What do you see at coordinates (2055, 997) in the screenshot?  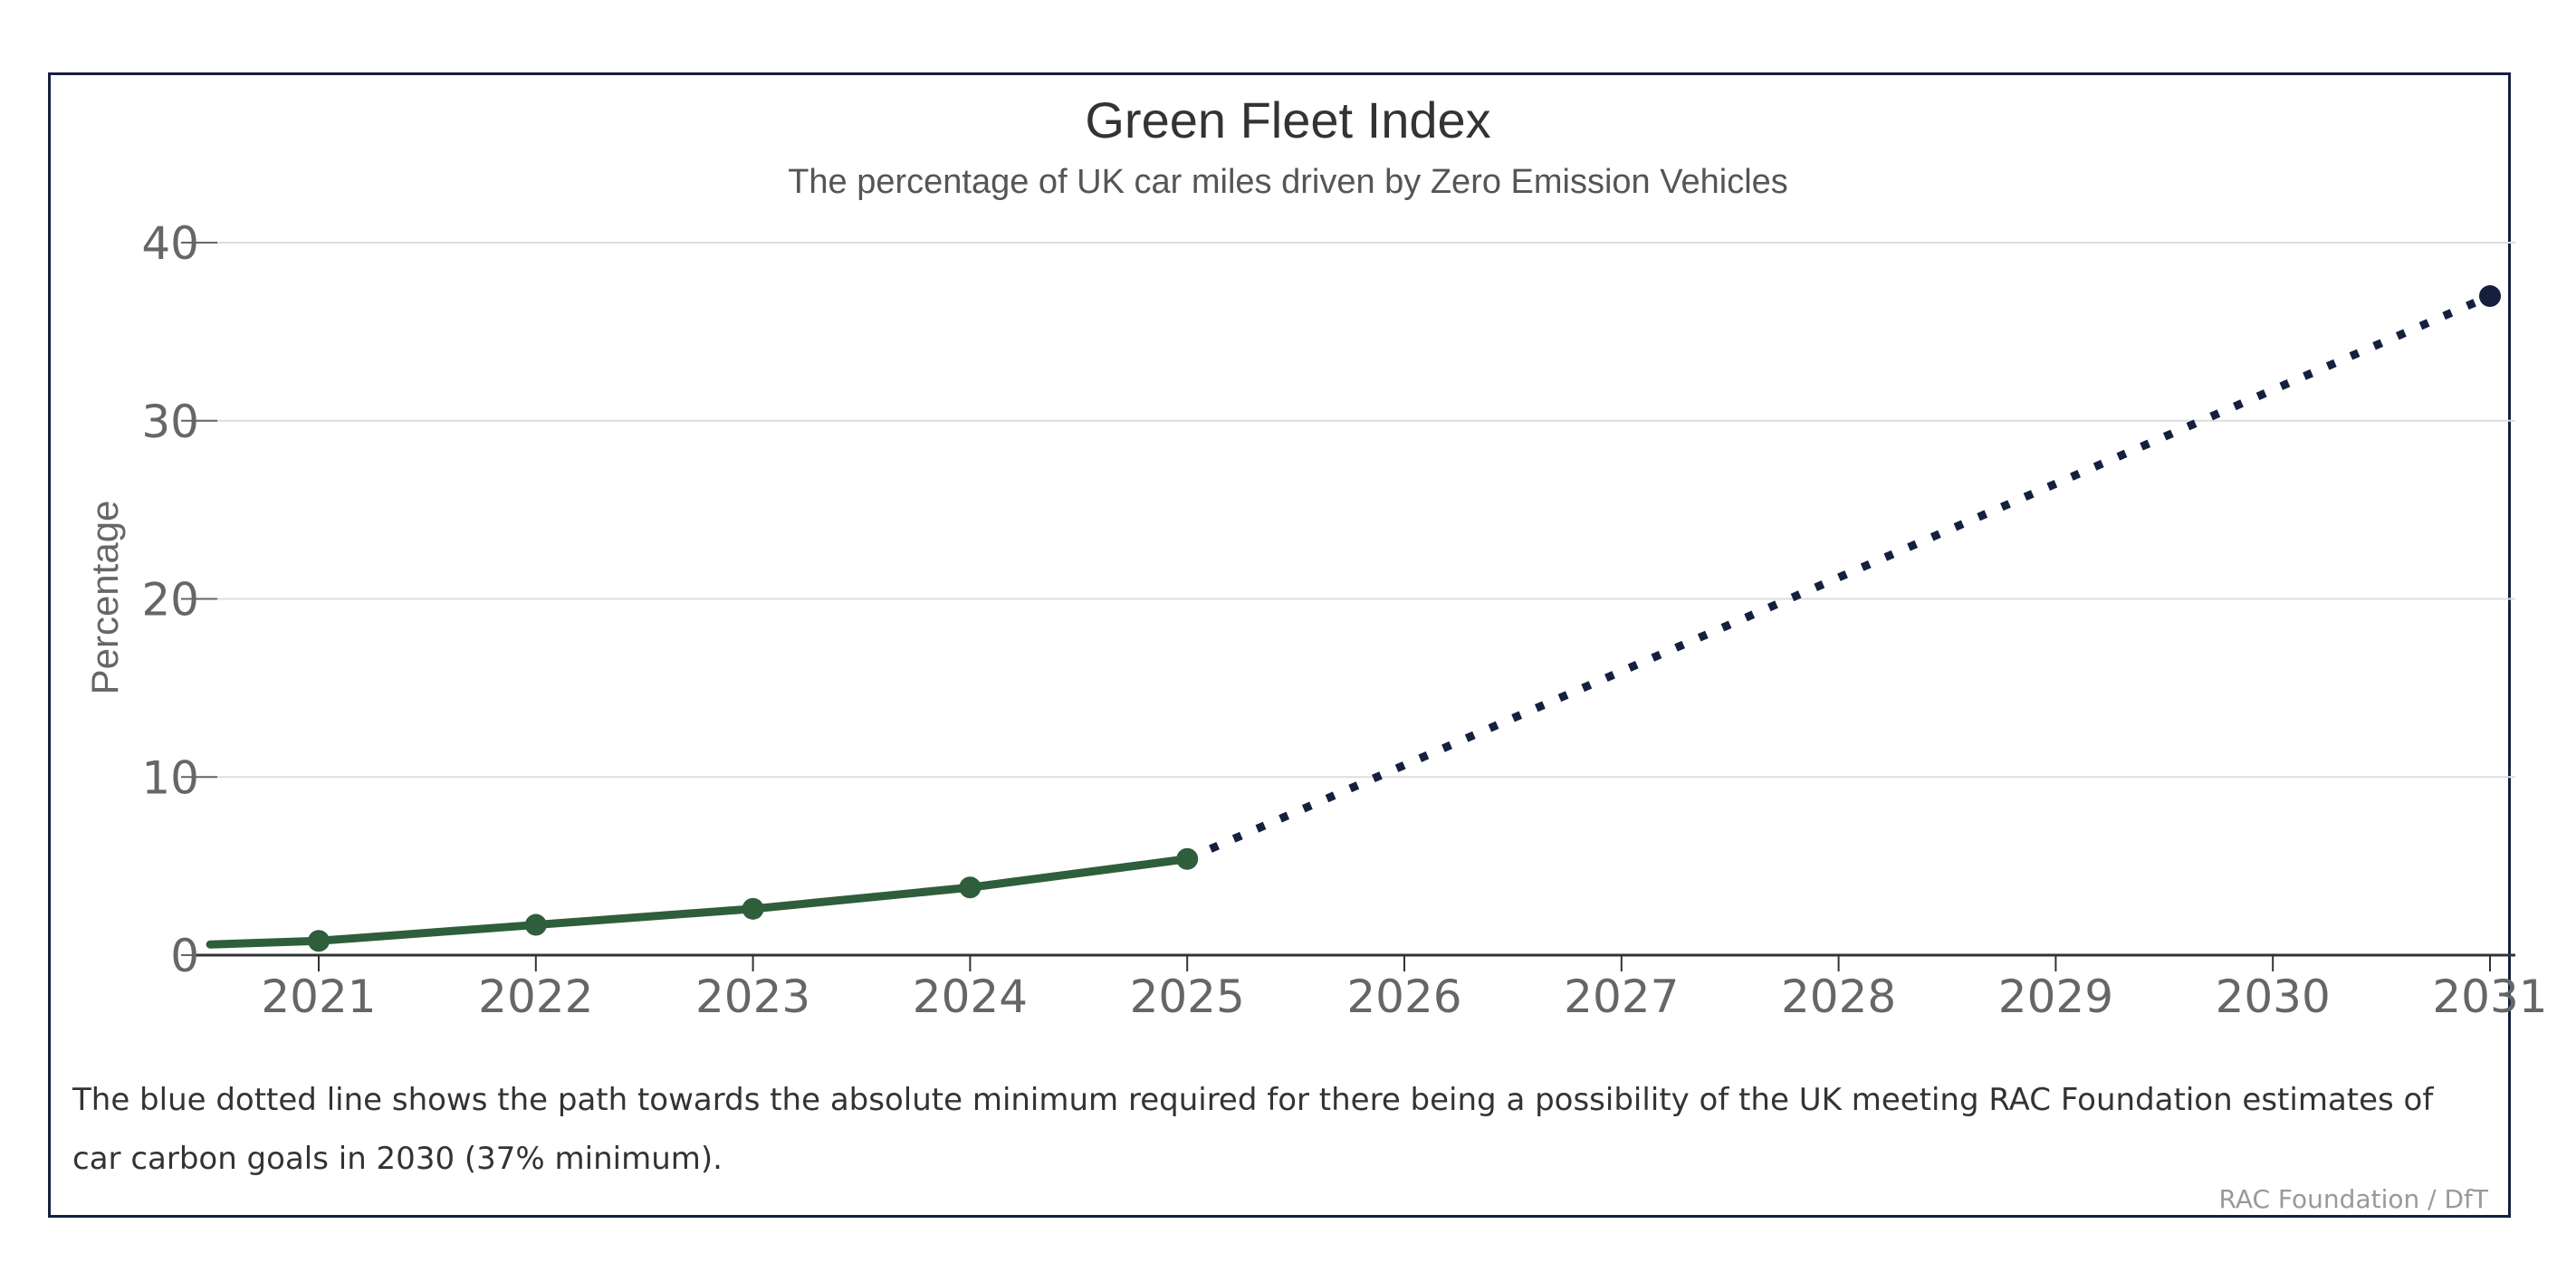 I see `x-tick-label: 2029` at bounding box center [2055, 997].